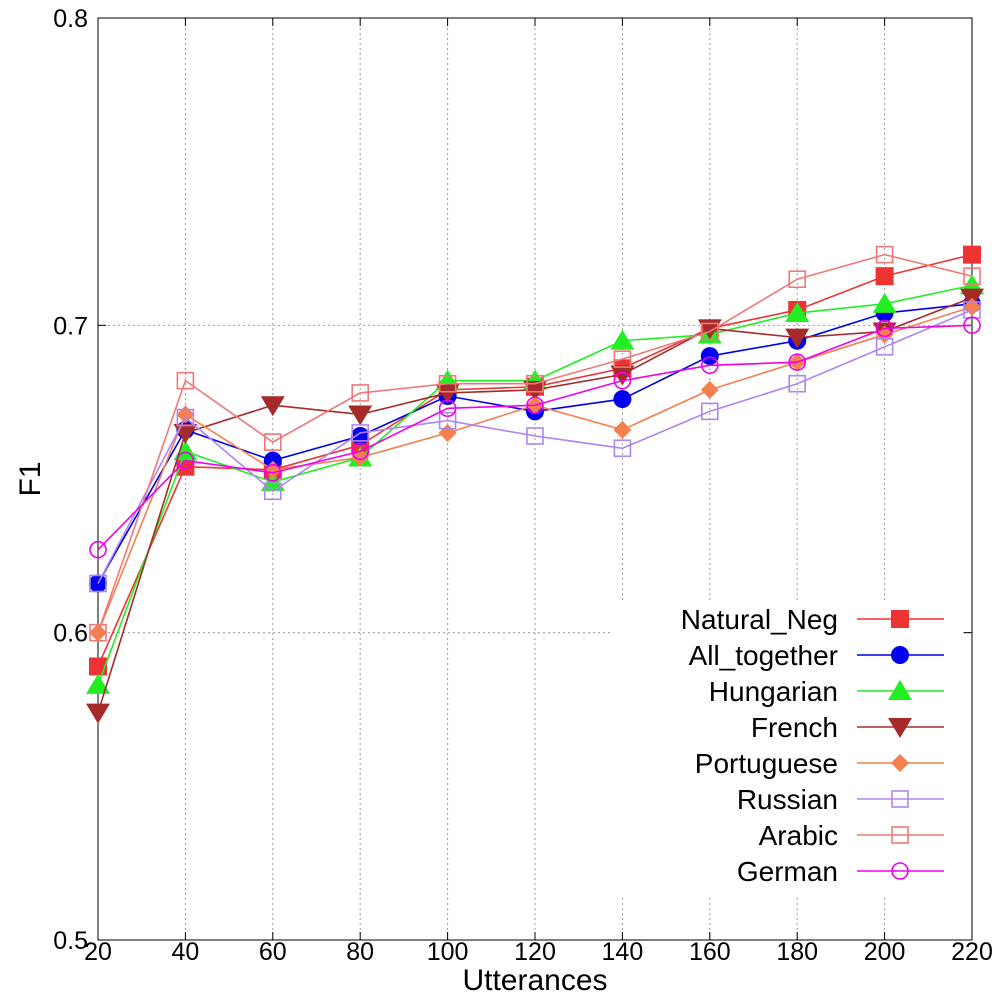 This screenshot has height=1000, width=1000. I want to click on legend-label: Arabic, so click(798, 835).